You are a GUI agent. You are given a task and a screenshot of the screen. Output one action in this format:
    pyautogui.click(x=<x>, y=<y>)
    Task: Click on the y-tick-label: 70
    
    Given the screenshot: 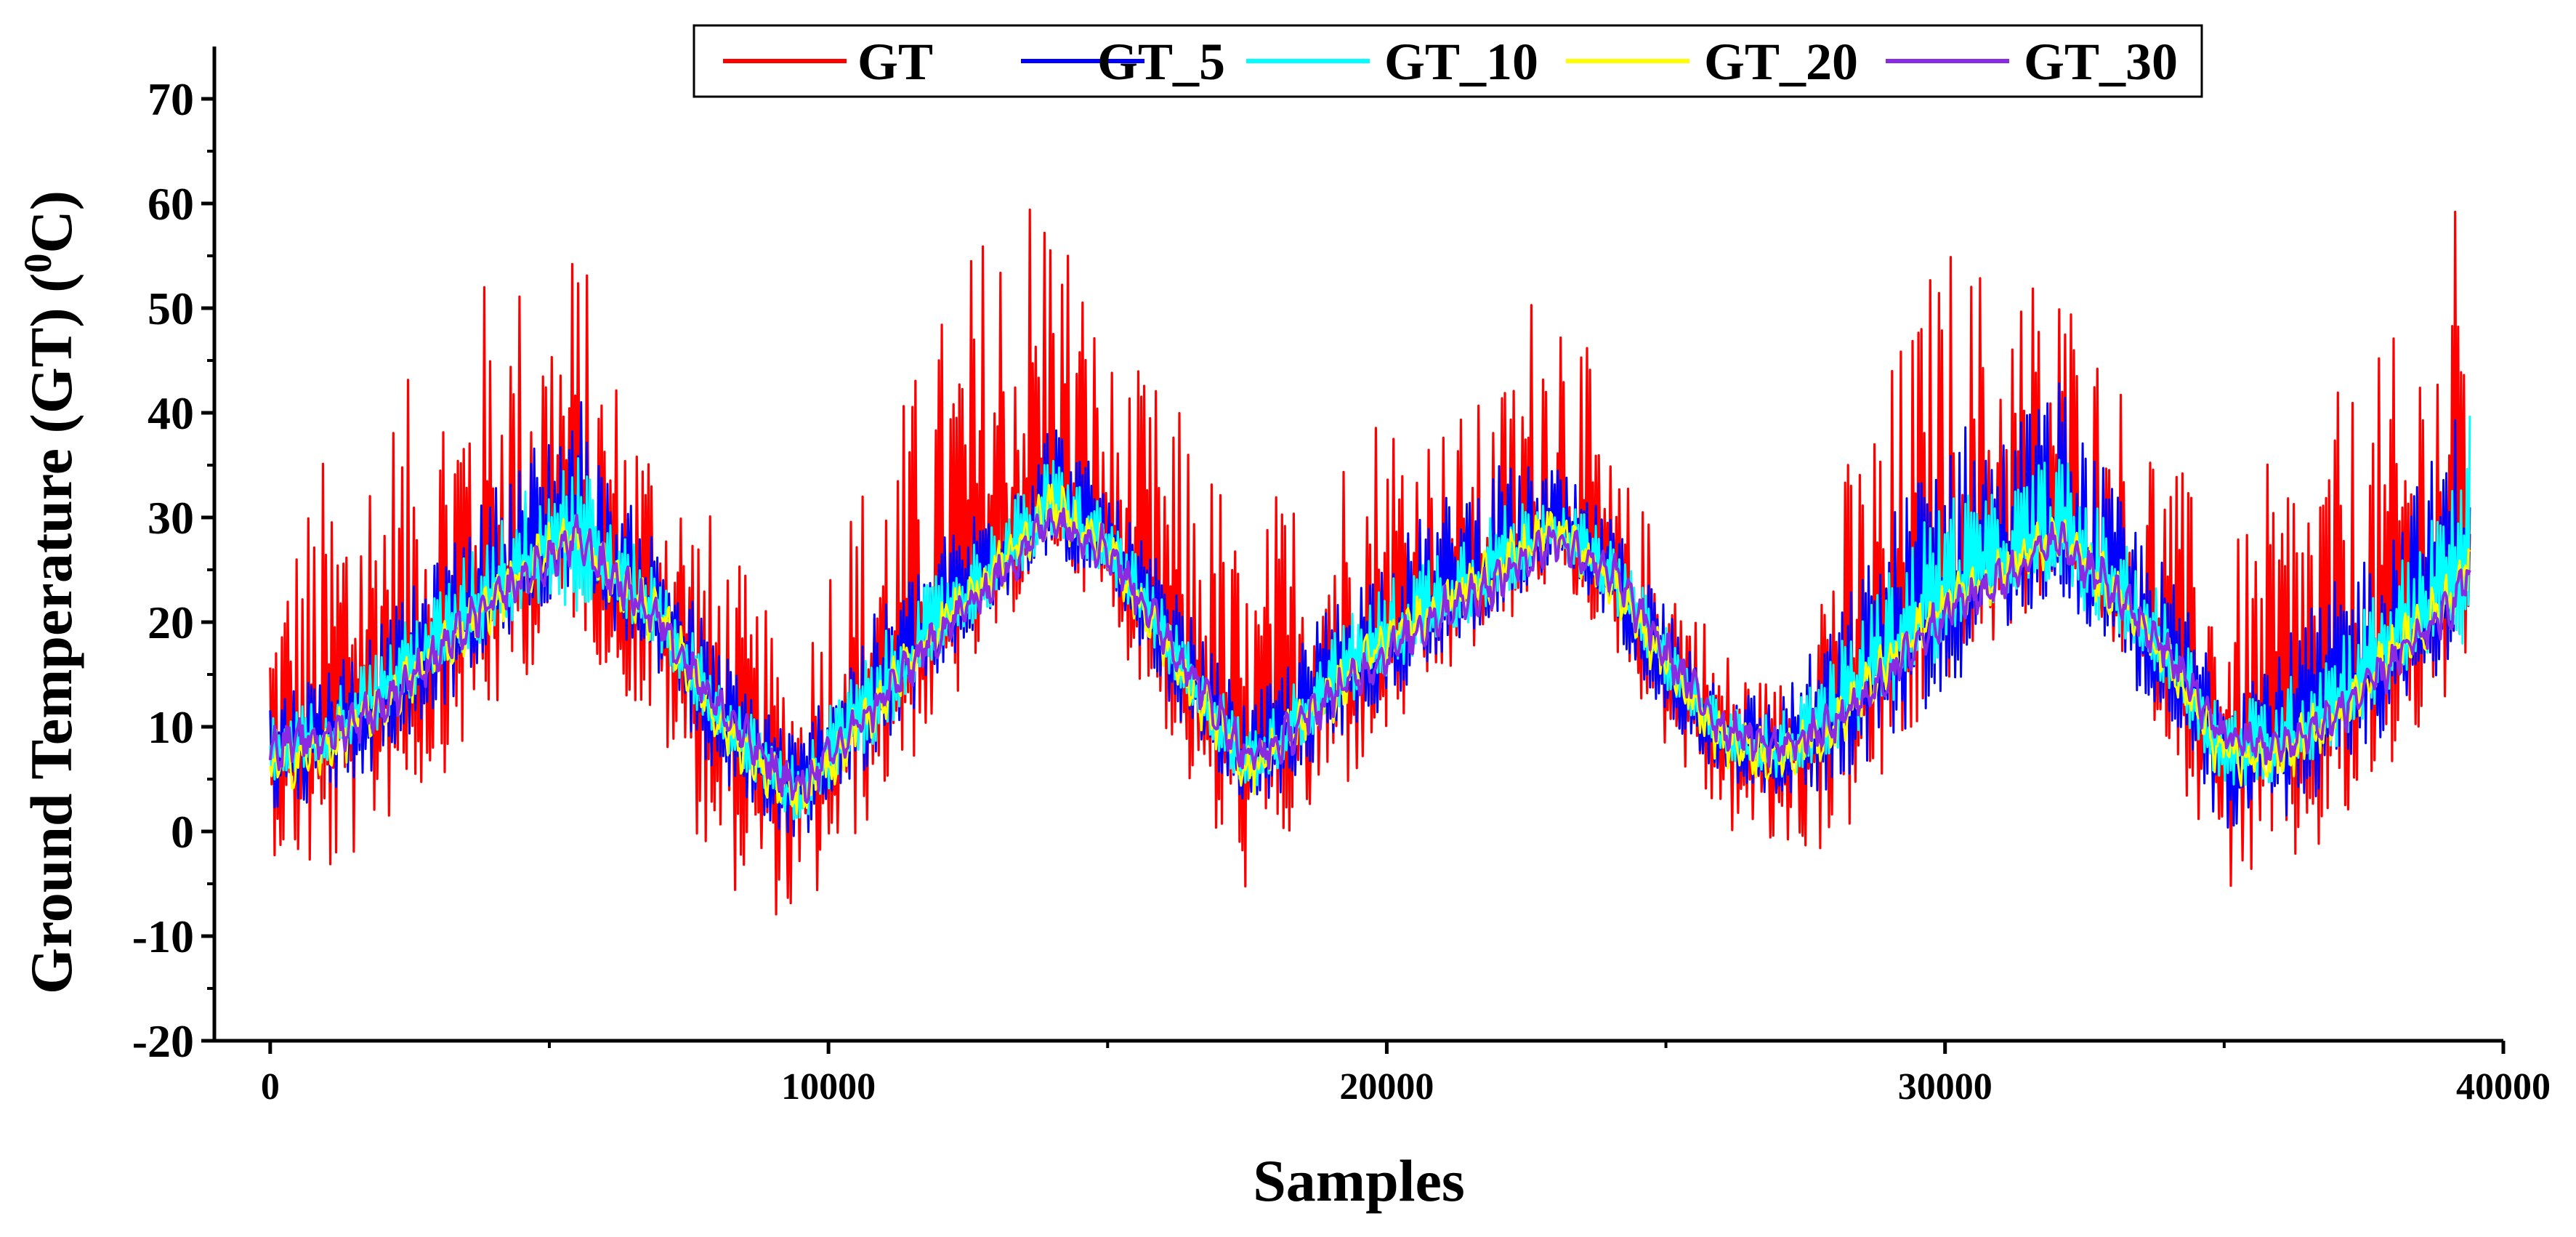 What is the action you would take?
    pyautogui.click(x=171, y=99)
    